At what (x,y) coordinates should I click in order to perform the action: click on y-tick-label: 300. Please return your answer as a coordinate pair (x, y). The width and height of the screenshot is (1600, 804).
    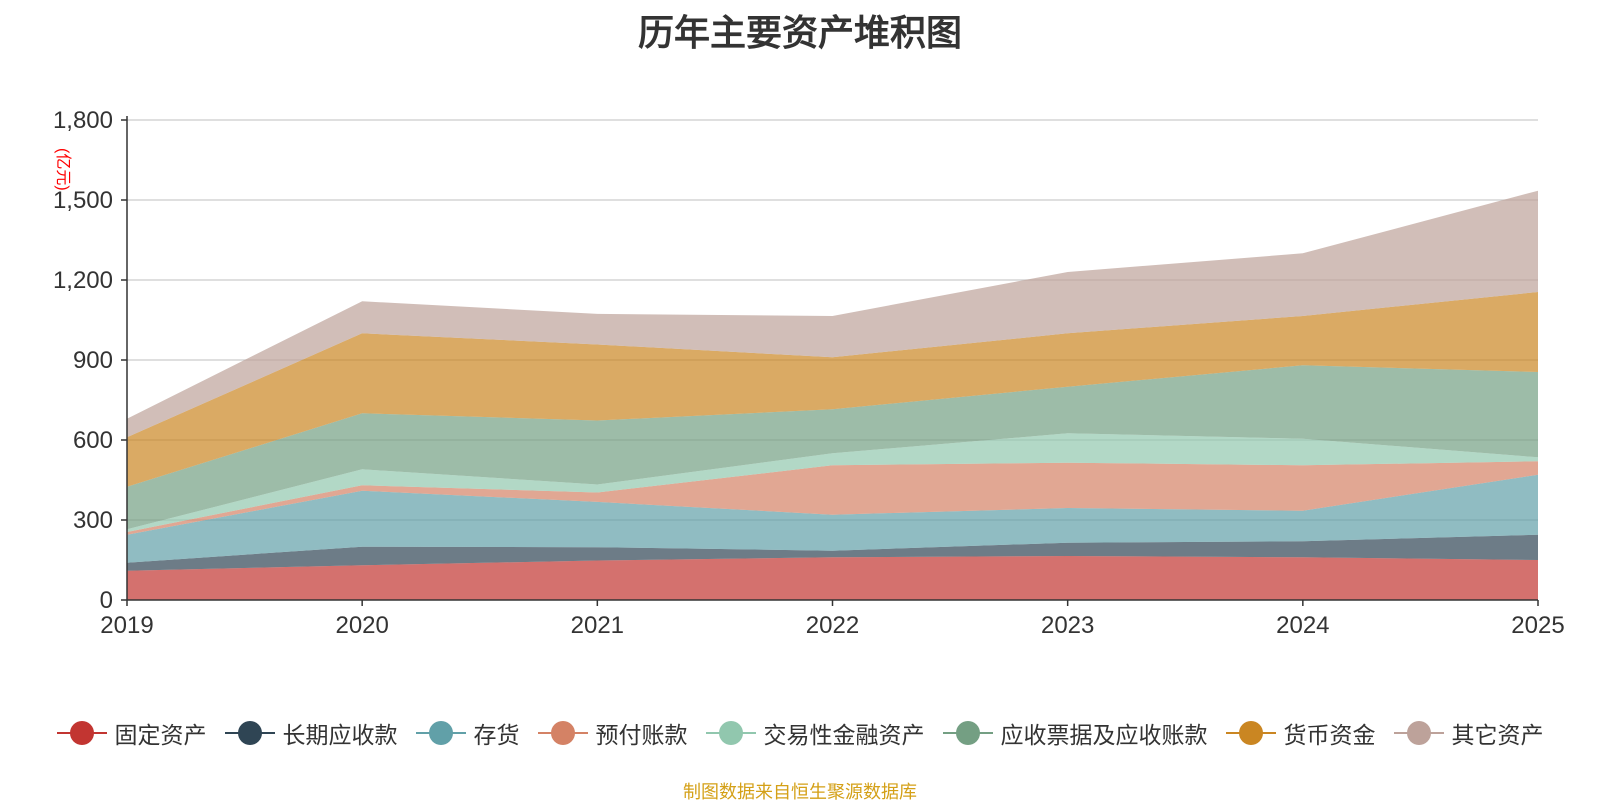
    Looking at the image, I should click on (93, 520).